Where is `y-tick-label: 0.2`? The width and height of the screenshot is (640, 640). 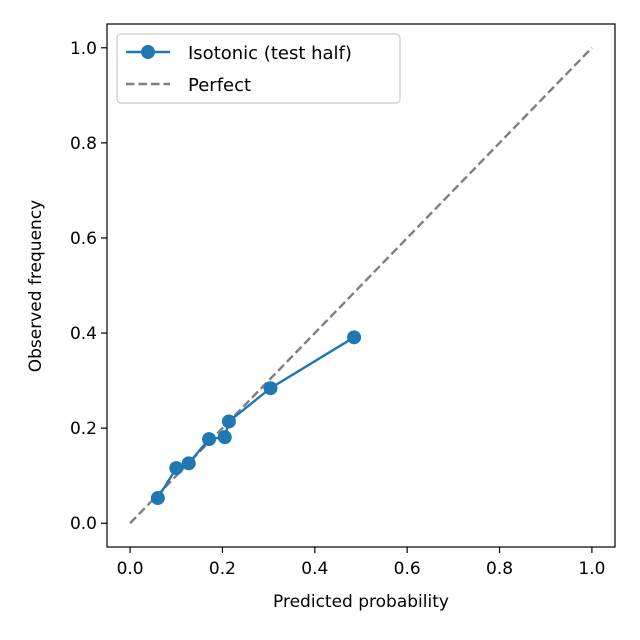
y-tick-label: 0.2 is located at coordinates (83, 429).